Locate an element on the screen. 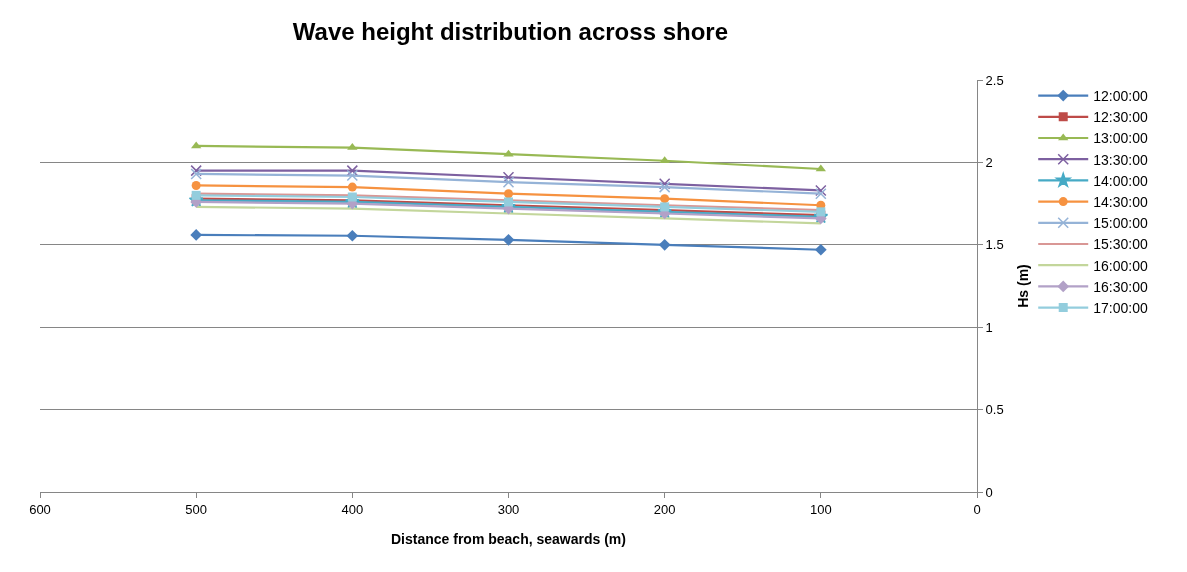 This screenshot has width=1187, height=572. y-tick-label: 2.5 is located at coordinates (994, 80).